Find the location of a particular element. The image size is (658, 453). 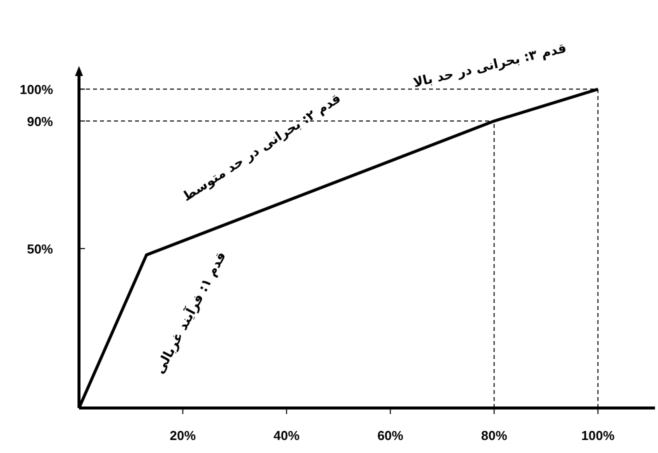

y-tick-label: 90% is located at coordinates (40, 122).